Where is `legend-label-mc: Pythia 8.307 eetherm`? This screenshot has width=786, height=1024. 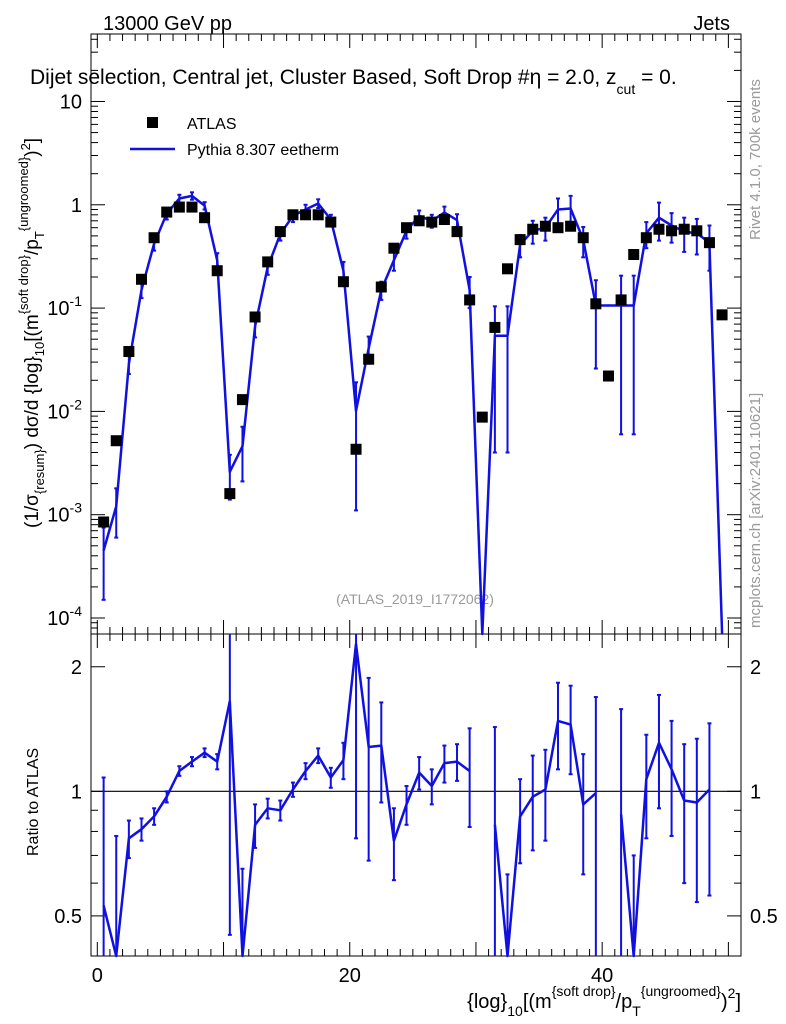 legend-label-mc: Pythia 8.307 eetherm is located at coordinates (263, 150).